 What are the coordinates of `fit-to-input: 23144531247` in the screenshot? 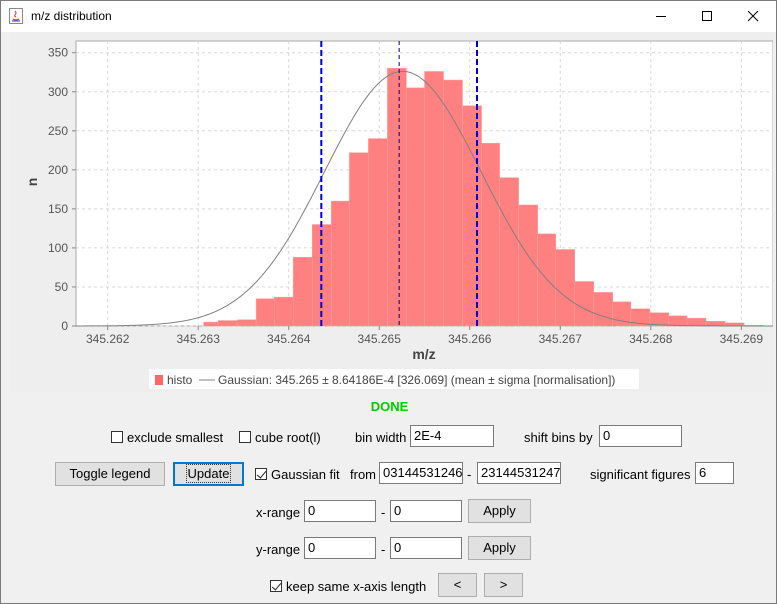 It's located at (519, 473).